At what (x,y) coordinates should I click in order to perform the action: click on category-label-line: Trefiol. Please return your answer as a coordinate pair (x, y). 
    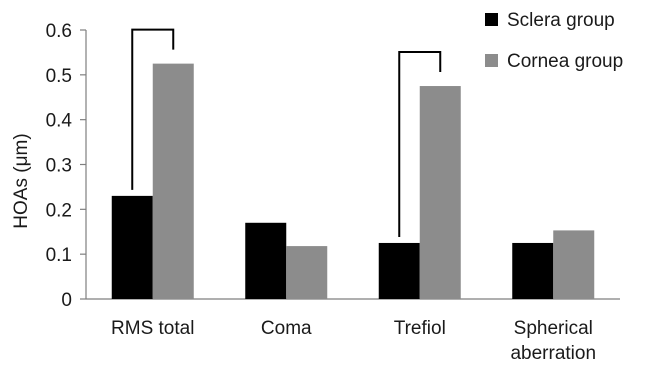
    Looking at the image, I should click on (420, 328).